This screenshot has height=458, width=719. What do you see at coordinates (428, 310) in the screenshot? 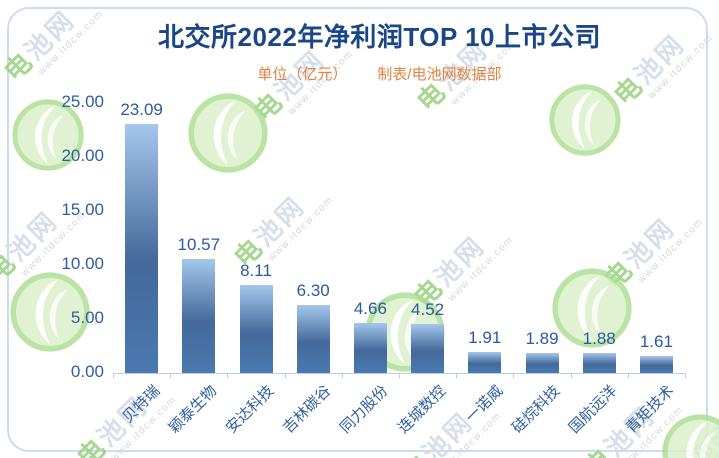
I see `bar-value-label: 4.52` at bounding box center [428, 310].